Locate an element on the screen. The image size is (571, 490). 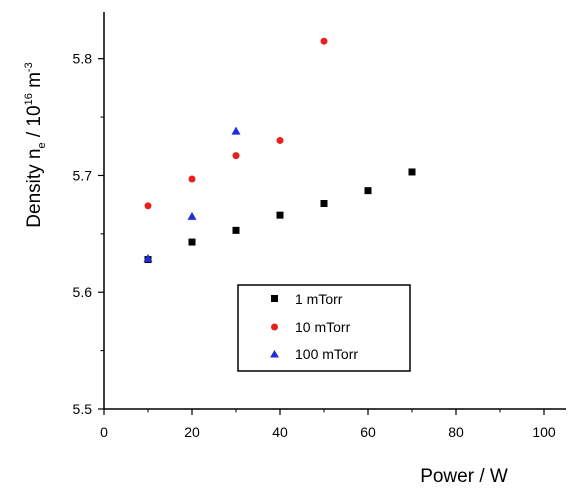
x-tick-label: 20 is located at coordinates (192, 432).